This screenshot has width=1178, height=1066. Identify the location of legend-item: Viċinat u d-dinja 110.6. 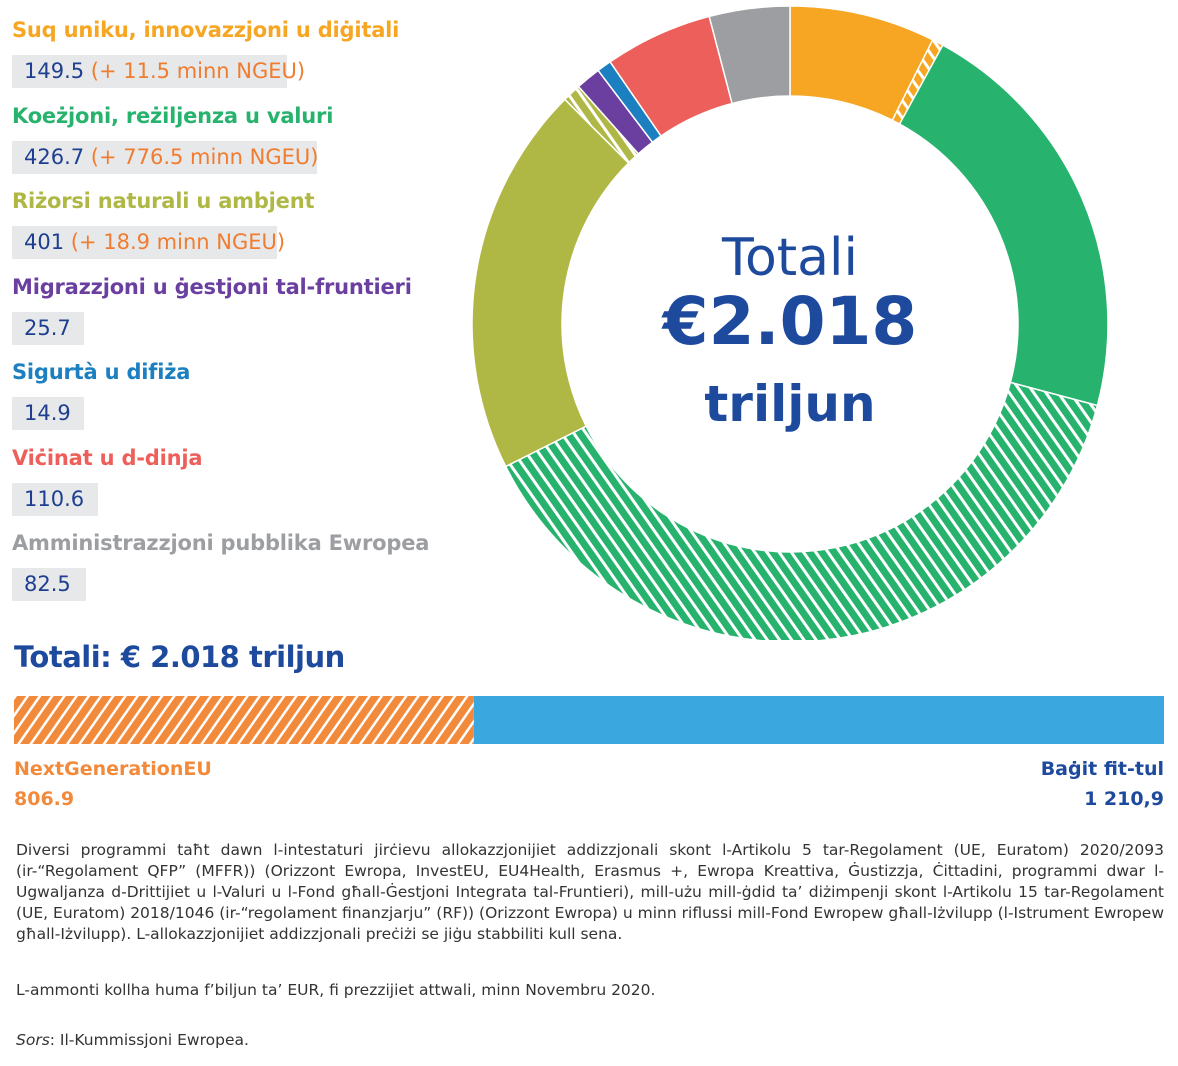
(107, 480).